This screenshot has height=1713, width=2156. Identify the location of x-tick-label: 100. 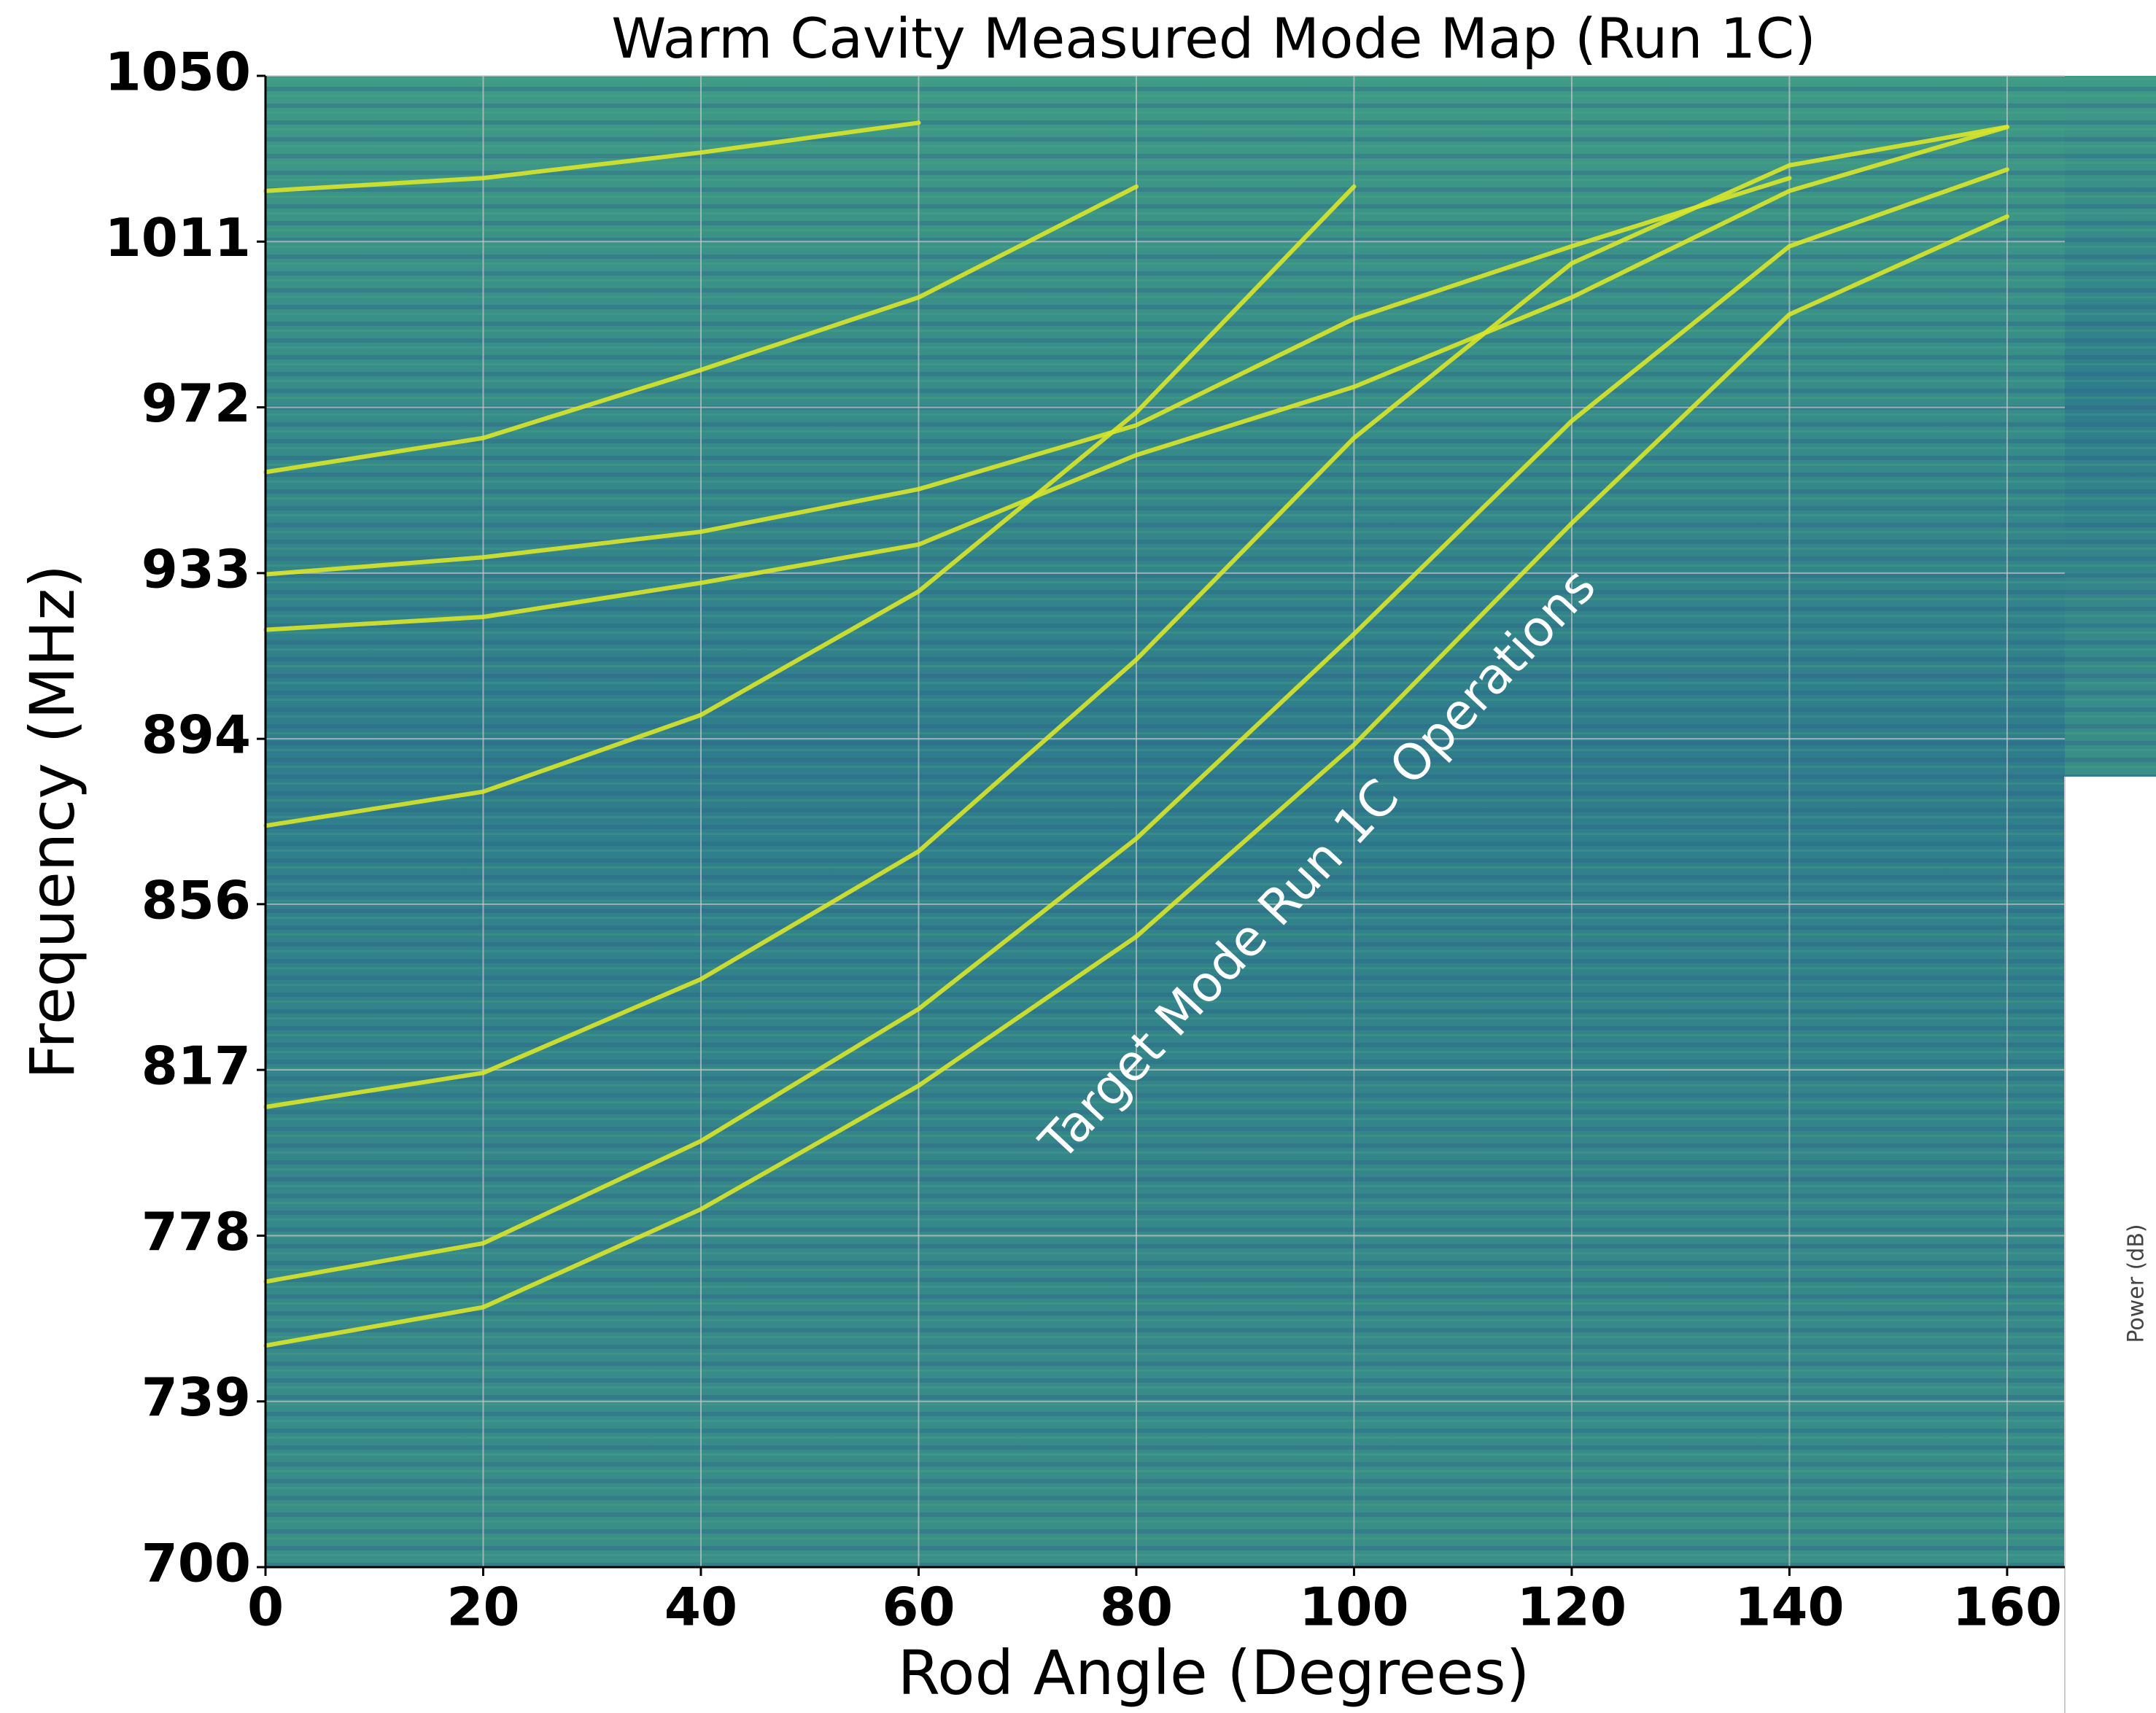
(1353, 1607).